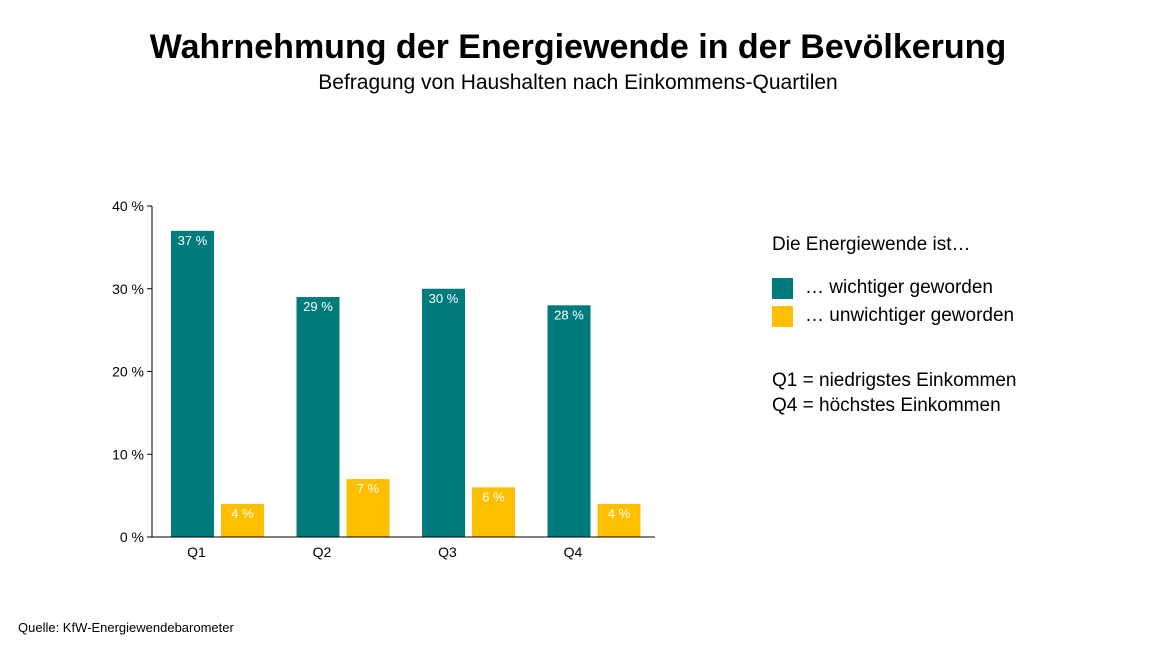 This screenshot has width=1156, height=650. I want to click on legend-swatch-yellow, so click(782, 316).